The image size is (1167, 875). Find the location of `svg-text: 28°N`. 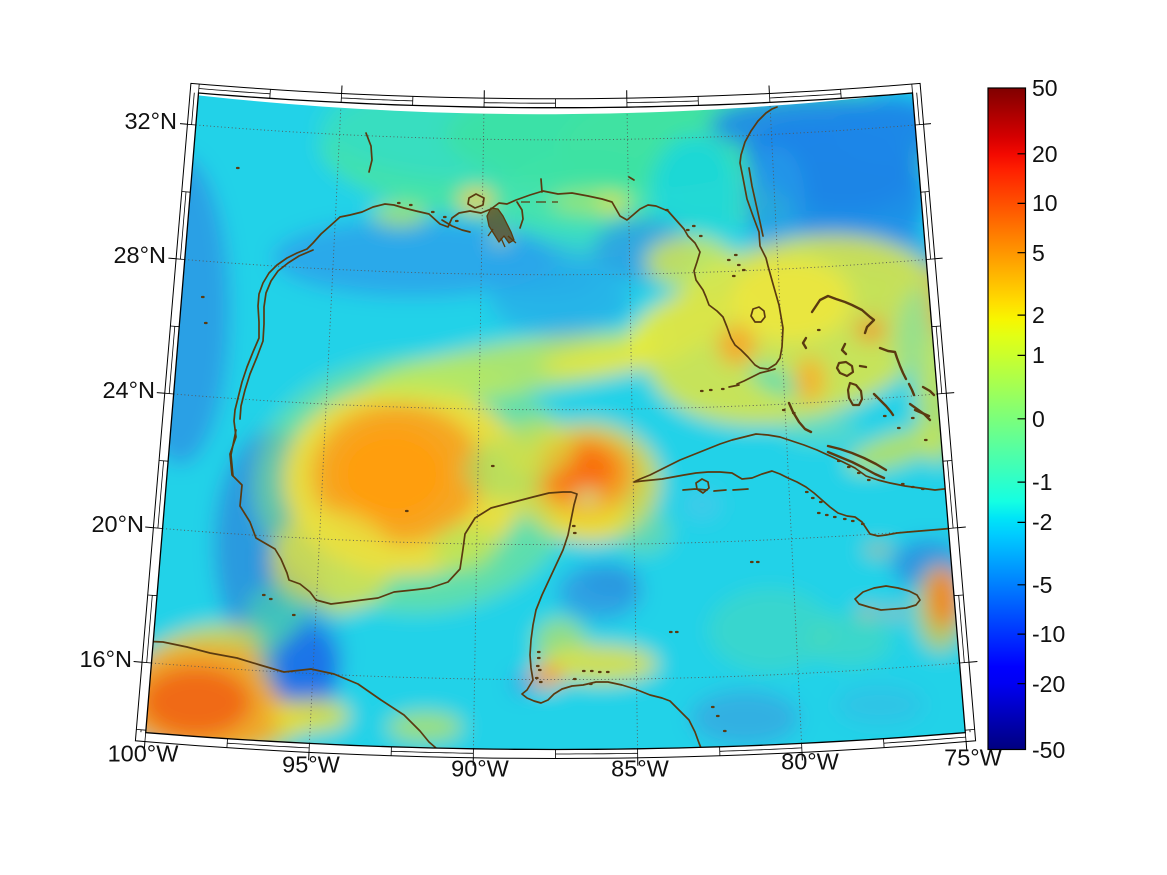

svg-text: 28°N is located at coordinates (139, 255).